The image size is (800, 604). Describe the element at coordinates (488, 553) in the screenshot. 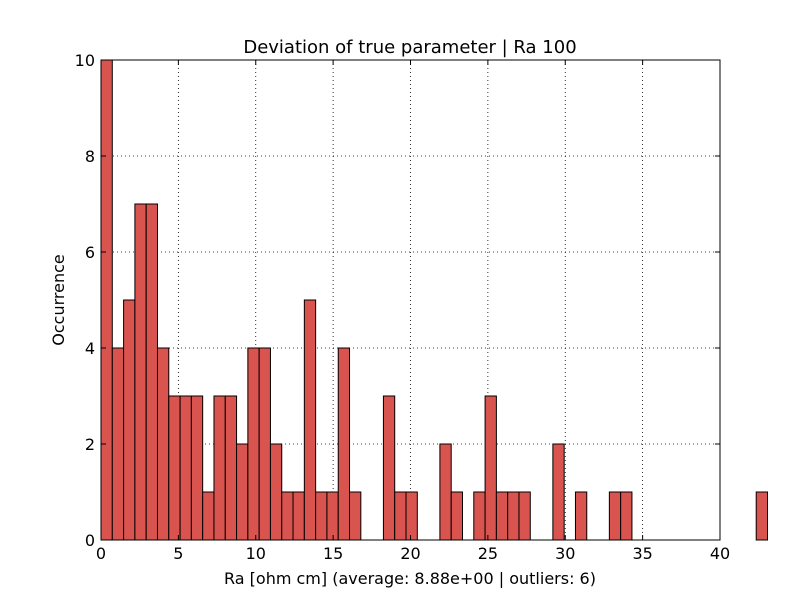

I see `x-tick-label: 25` at that location.